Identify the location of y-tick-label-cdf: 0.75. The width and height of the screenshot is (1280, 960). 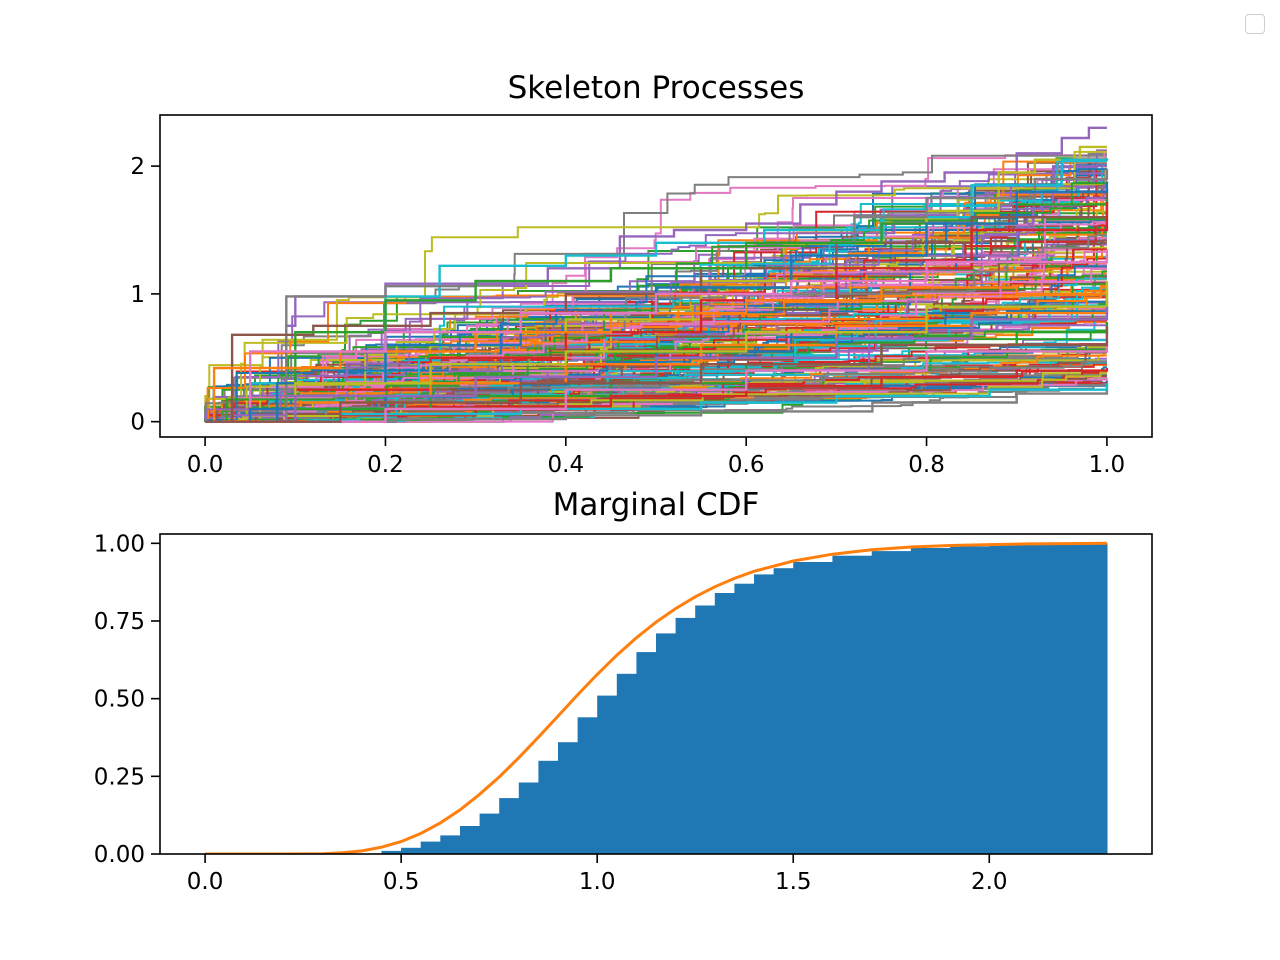
(119, 622).